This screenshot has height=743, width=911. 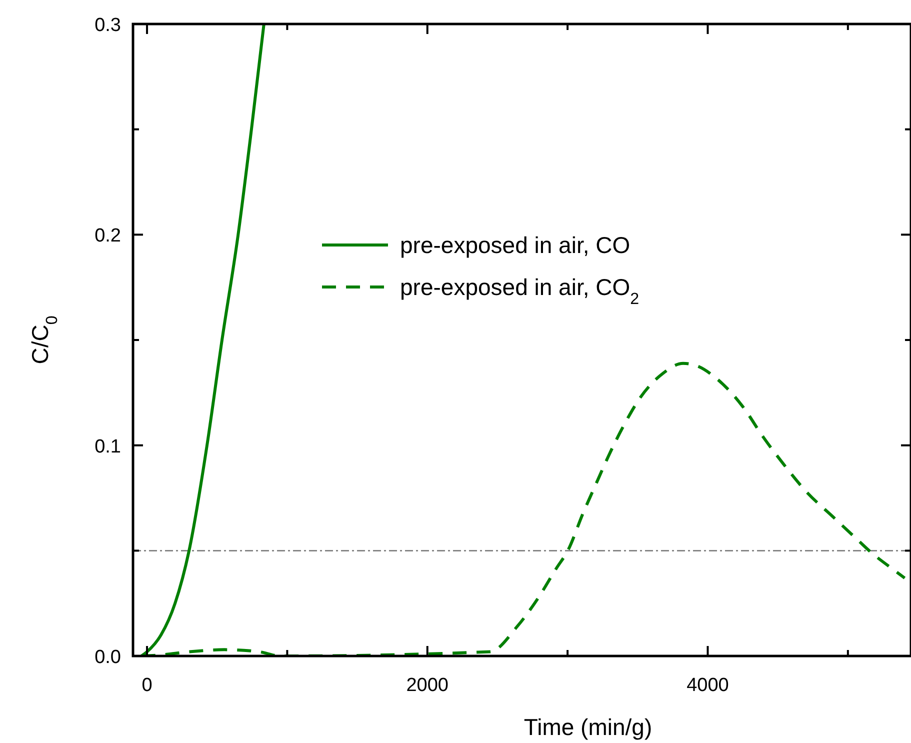 I want to click on y-tick-label: 0.1, so click(x=107, y=447).